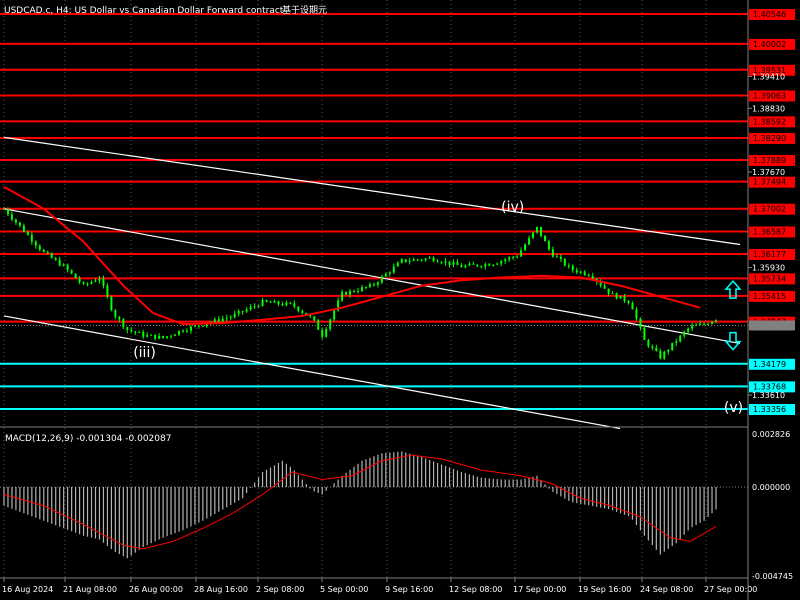  I want to click on resistance-badge-label: 1.40002, so click(769, 44).